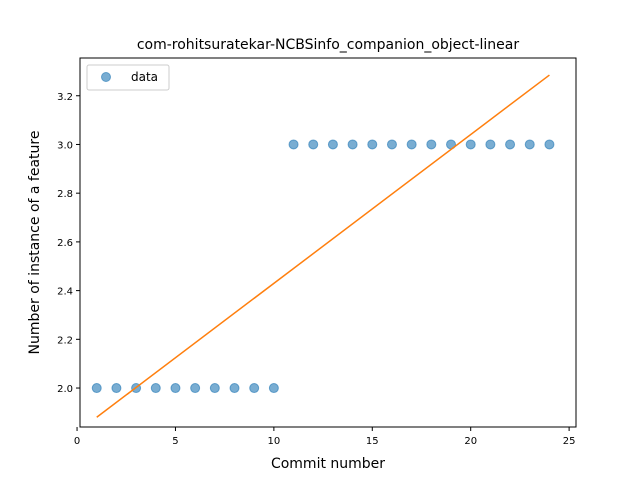  What do you see at coordinates (65, 194) in the screenshot?
I see `y-tick-label: 2.8` at bounding box center [65, 194].